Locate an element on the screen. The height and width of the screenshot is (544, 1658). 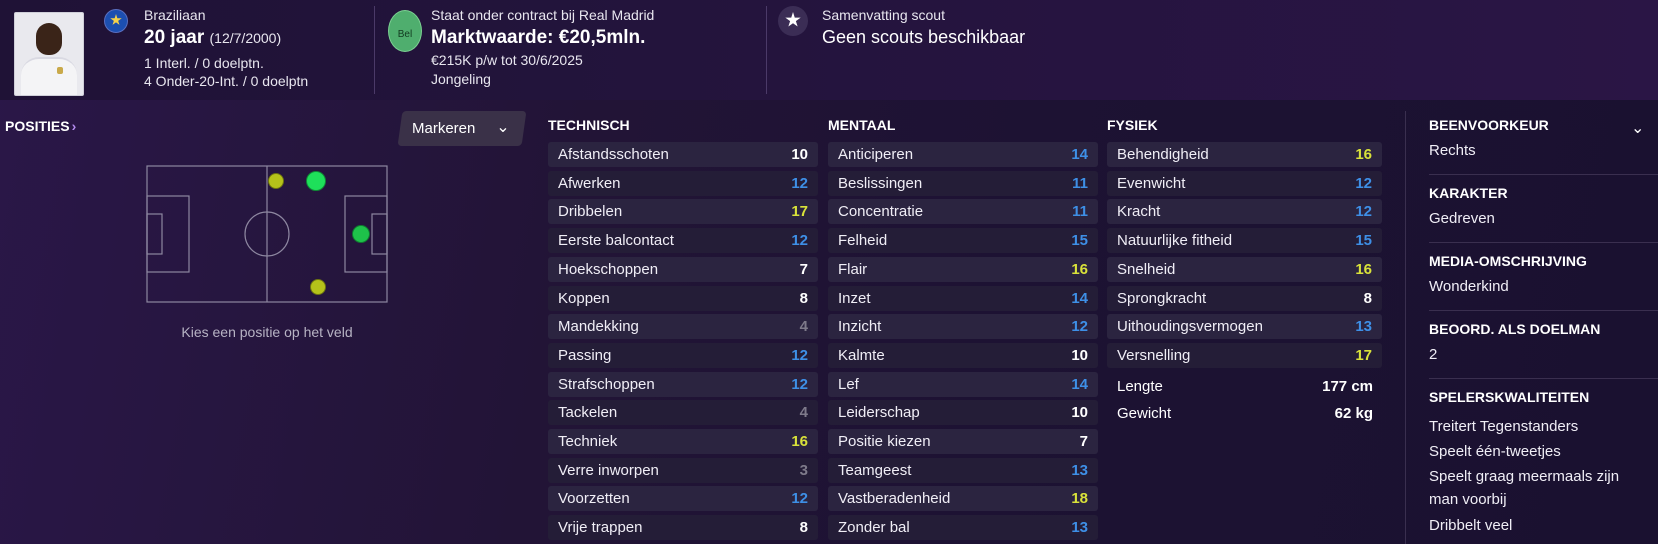
player-trait: Dribbelt veel is located at coordinates (1471, 525).